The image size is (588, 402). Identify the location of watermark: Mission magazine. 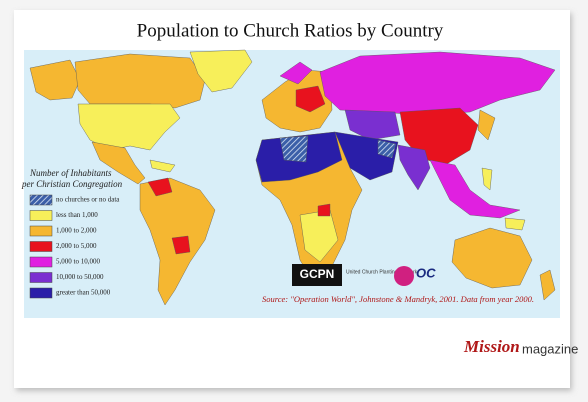
(520, 347).